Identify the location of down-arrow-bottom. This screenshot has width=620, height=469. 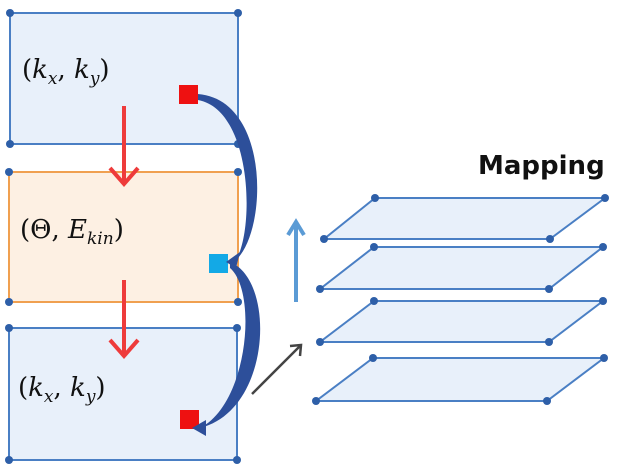
(124, 320).